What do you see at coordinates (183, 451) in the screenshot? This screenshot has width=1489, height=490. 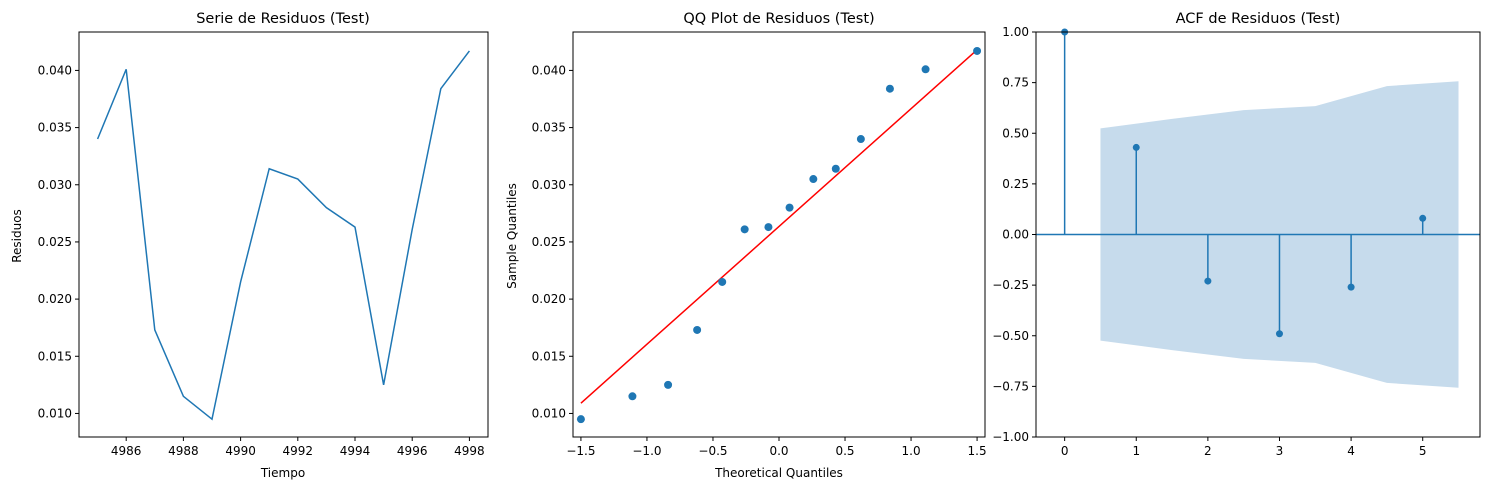 I see `x-tick-label: 4988` at bounding box center [183, 451].